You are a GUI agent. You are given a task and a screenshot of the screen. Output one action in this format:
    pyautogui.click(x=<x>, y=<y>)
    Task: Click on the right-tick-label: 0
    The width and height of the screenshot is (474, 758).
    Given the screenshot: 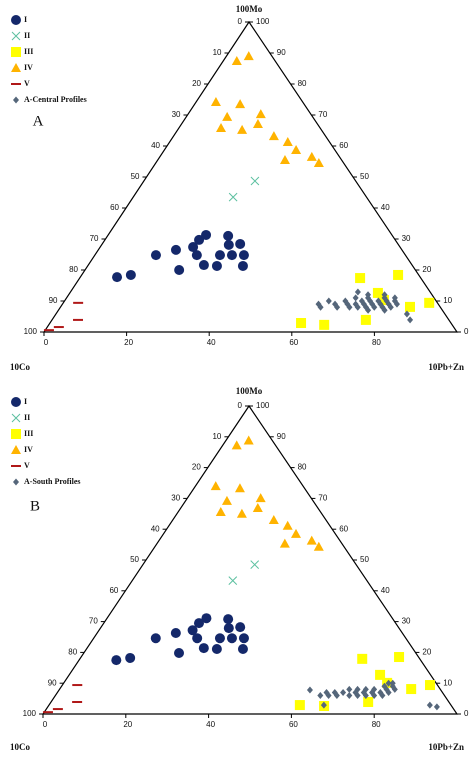 What is the action you would take?
    pyautogui.click(x=466, y=331)
    